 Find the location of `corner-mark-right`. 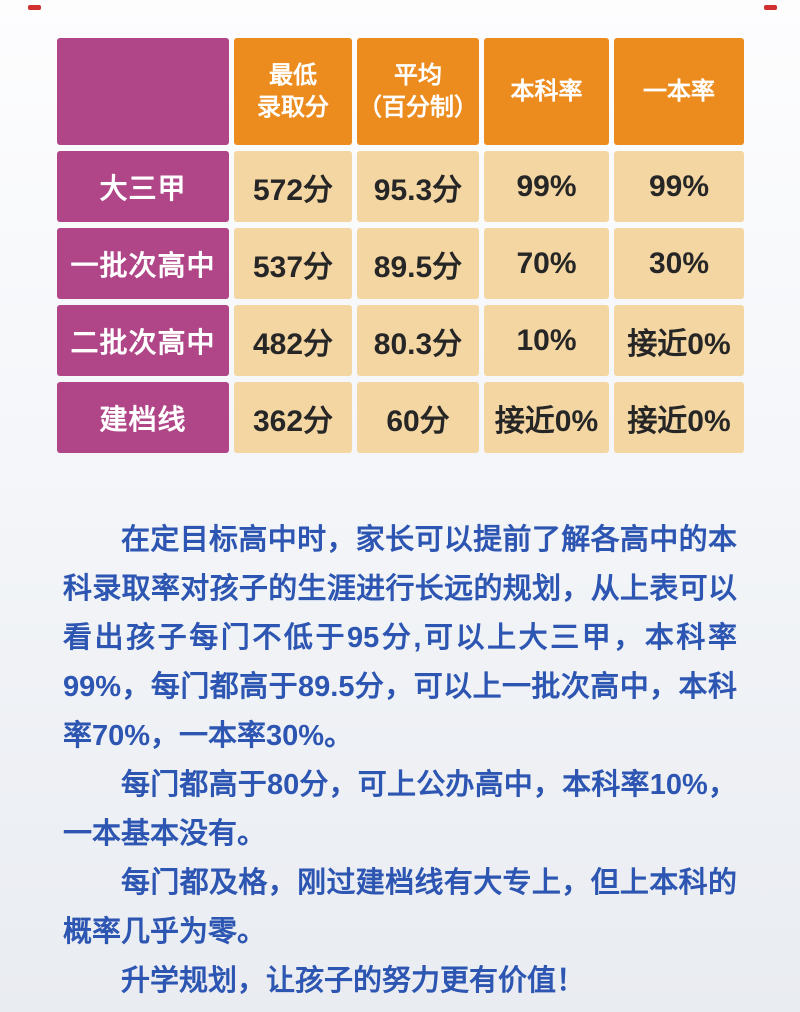

corner-mark-right is located at coordinates (770, 7).